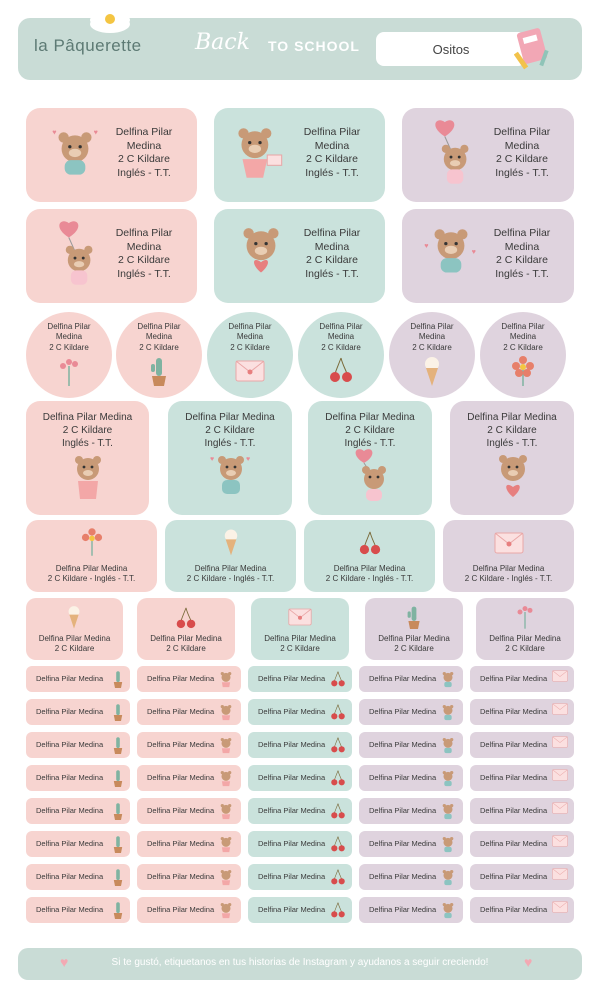  What do you see at coordinates (222, 42) in the screenshot?
I see `header-title-script: Back` at bounding box center [222, 42].